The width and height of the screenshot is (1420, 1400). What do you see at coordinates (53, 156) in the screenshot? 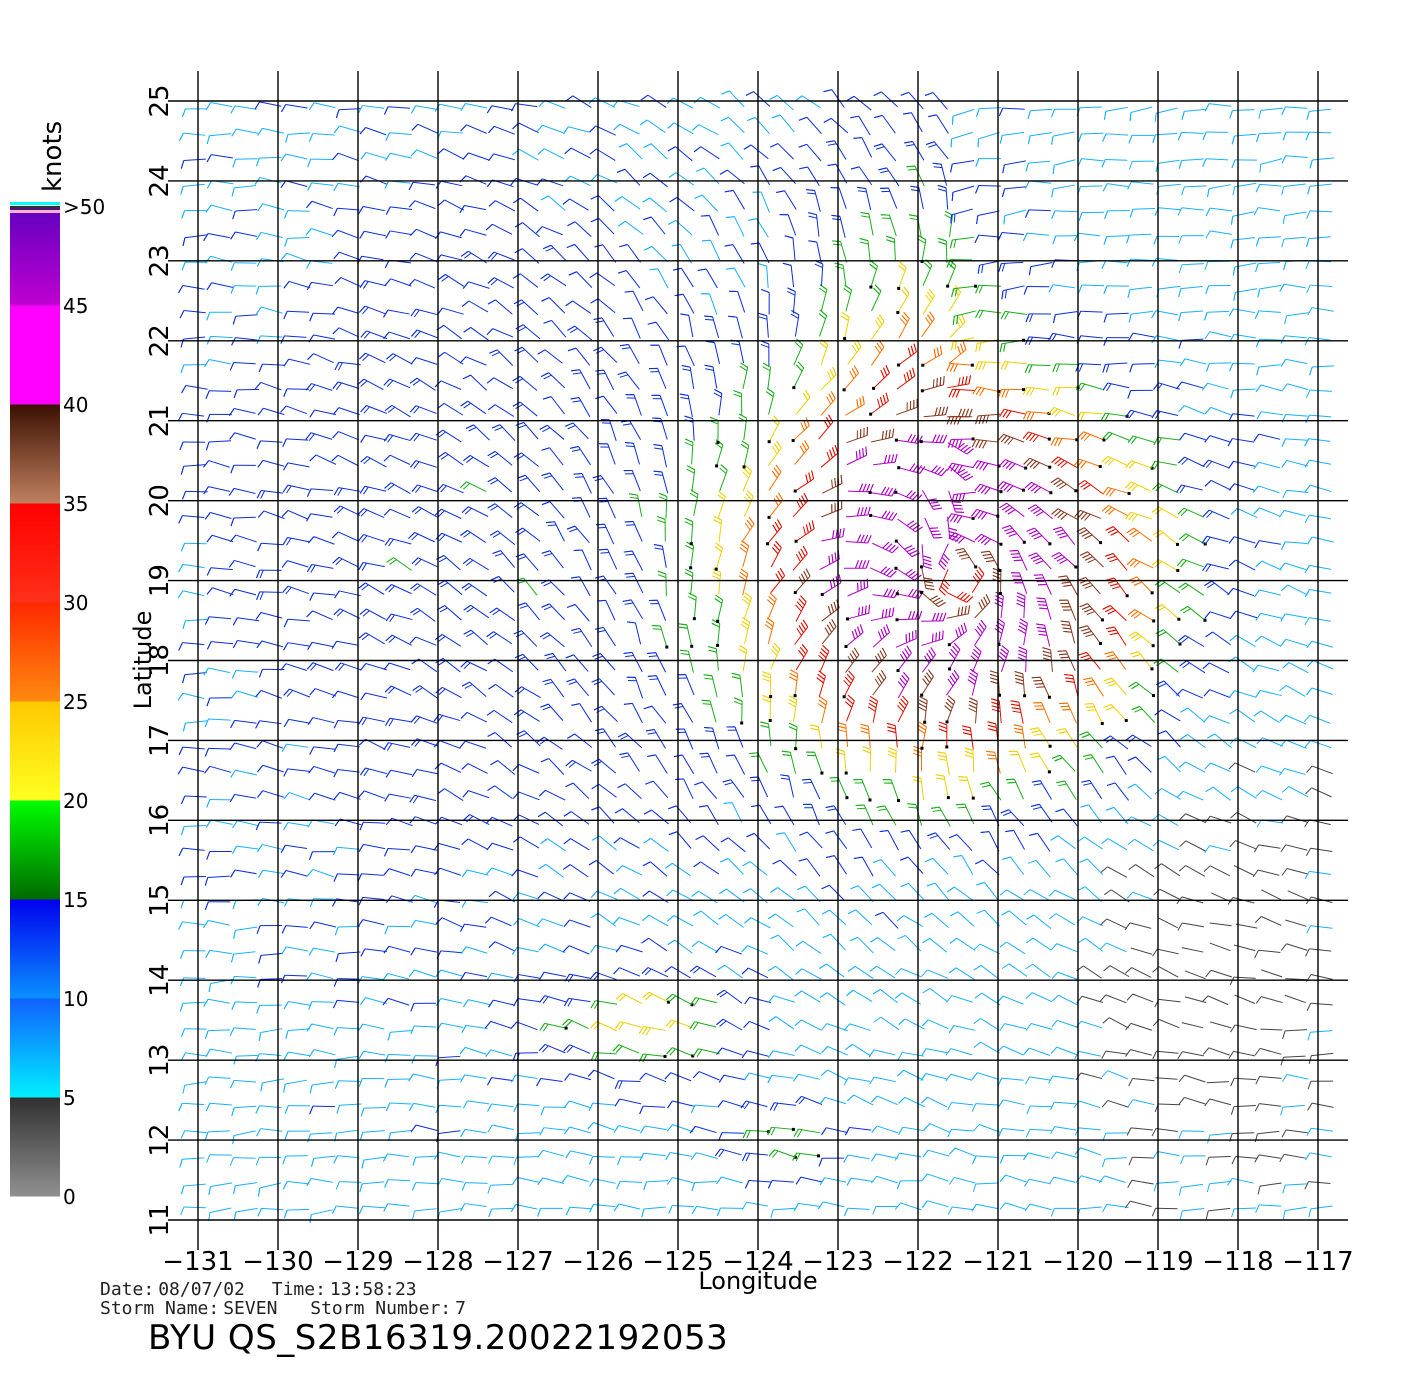
I see `colorbar-unit-label: knots` at bounding box center [53, 156].